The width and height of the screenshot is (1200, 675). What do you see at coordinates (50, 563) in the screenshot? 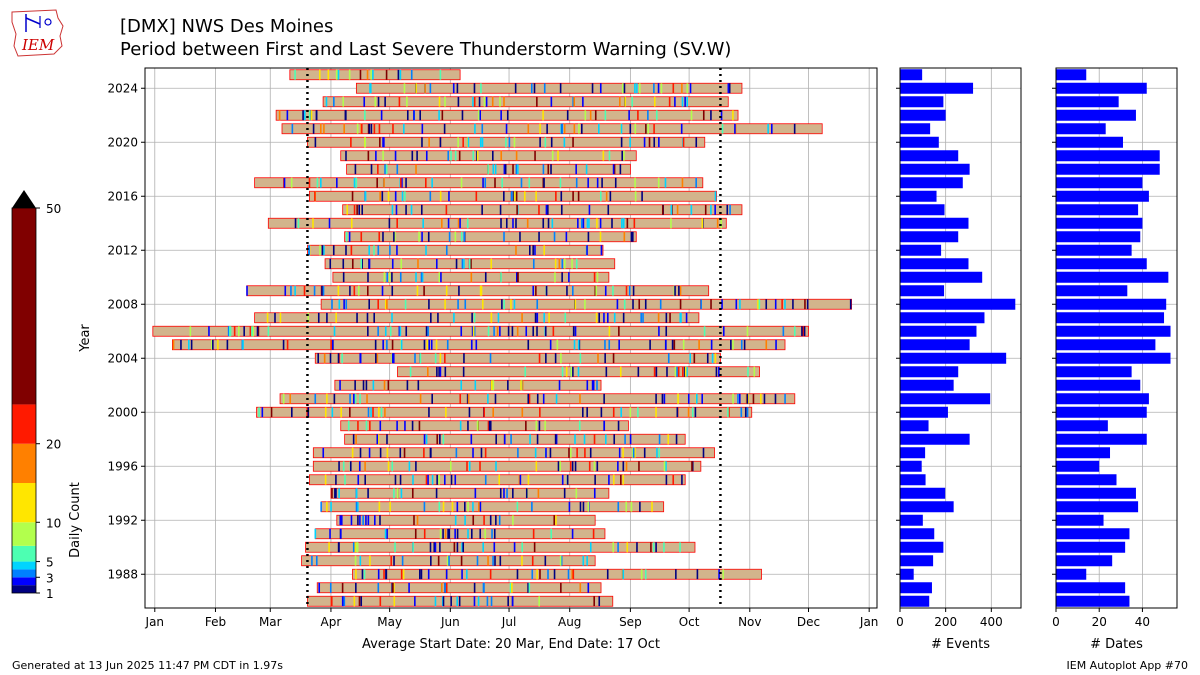
I see `colorbar-tick-label: 5` at bounding box center [50, 563].